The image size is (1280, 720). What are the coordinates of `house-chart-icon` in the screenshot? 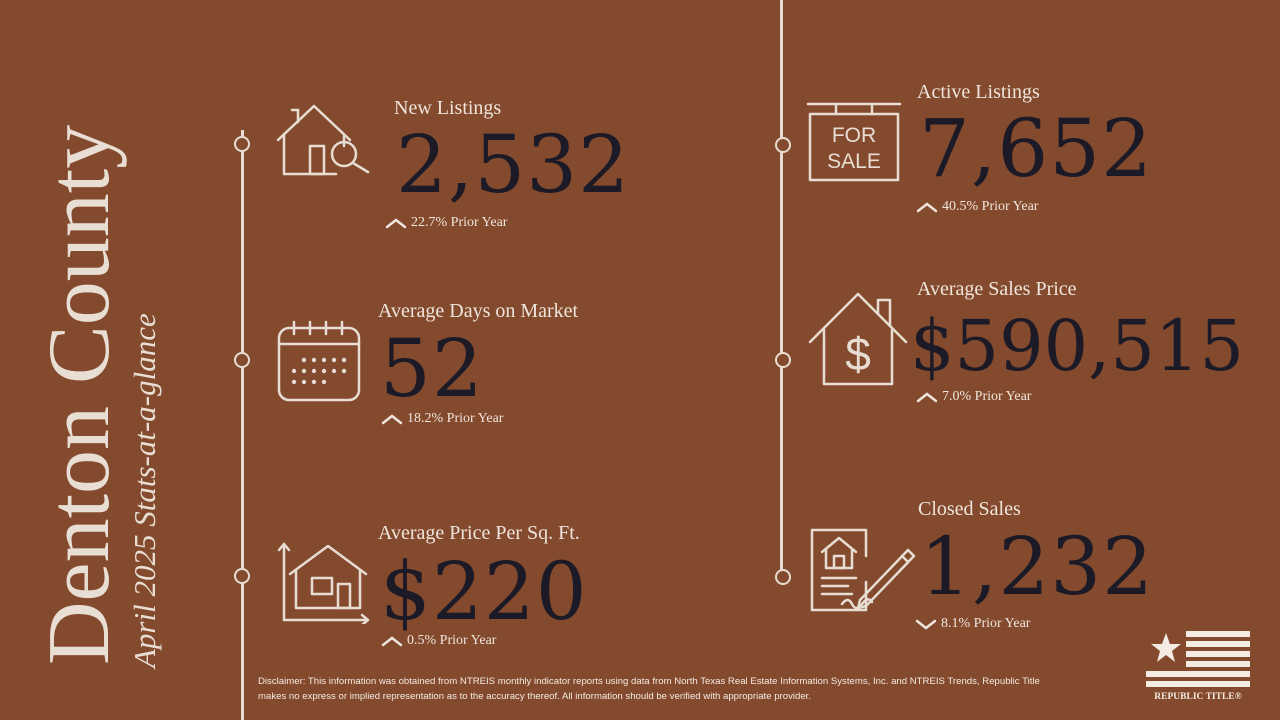 It's located at (324, 582).